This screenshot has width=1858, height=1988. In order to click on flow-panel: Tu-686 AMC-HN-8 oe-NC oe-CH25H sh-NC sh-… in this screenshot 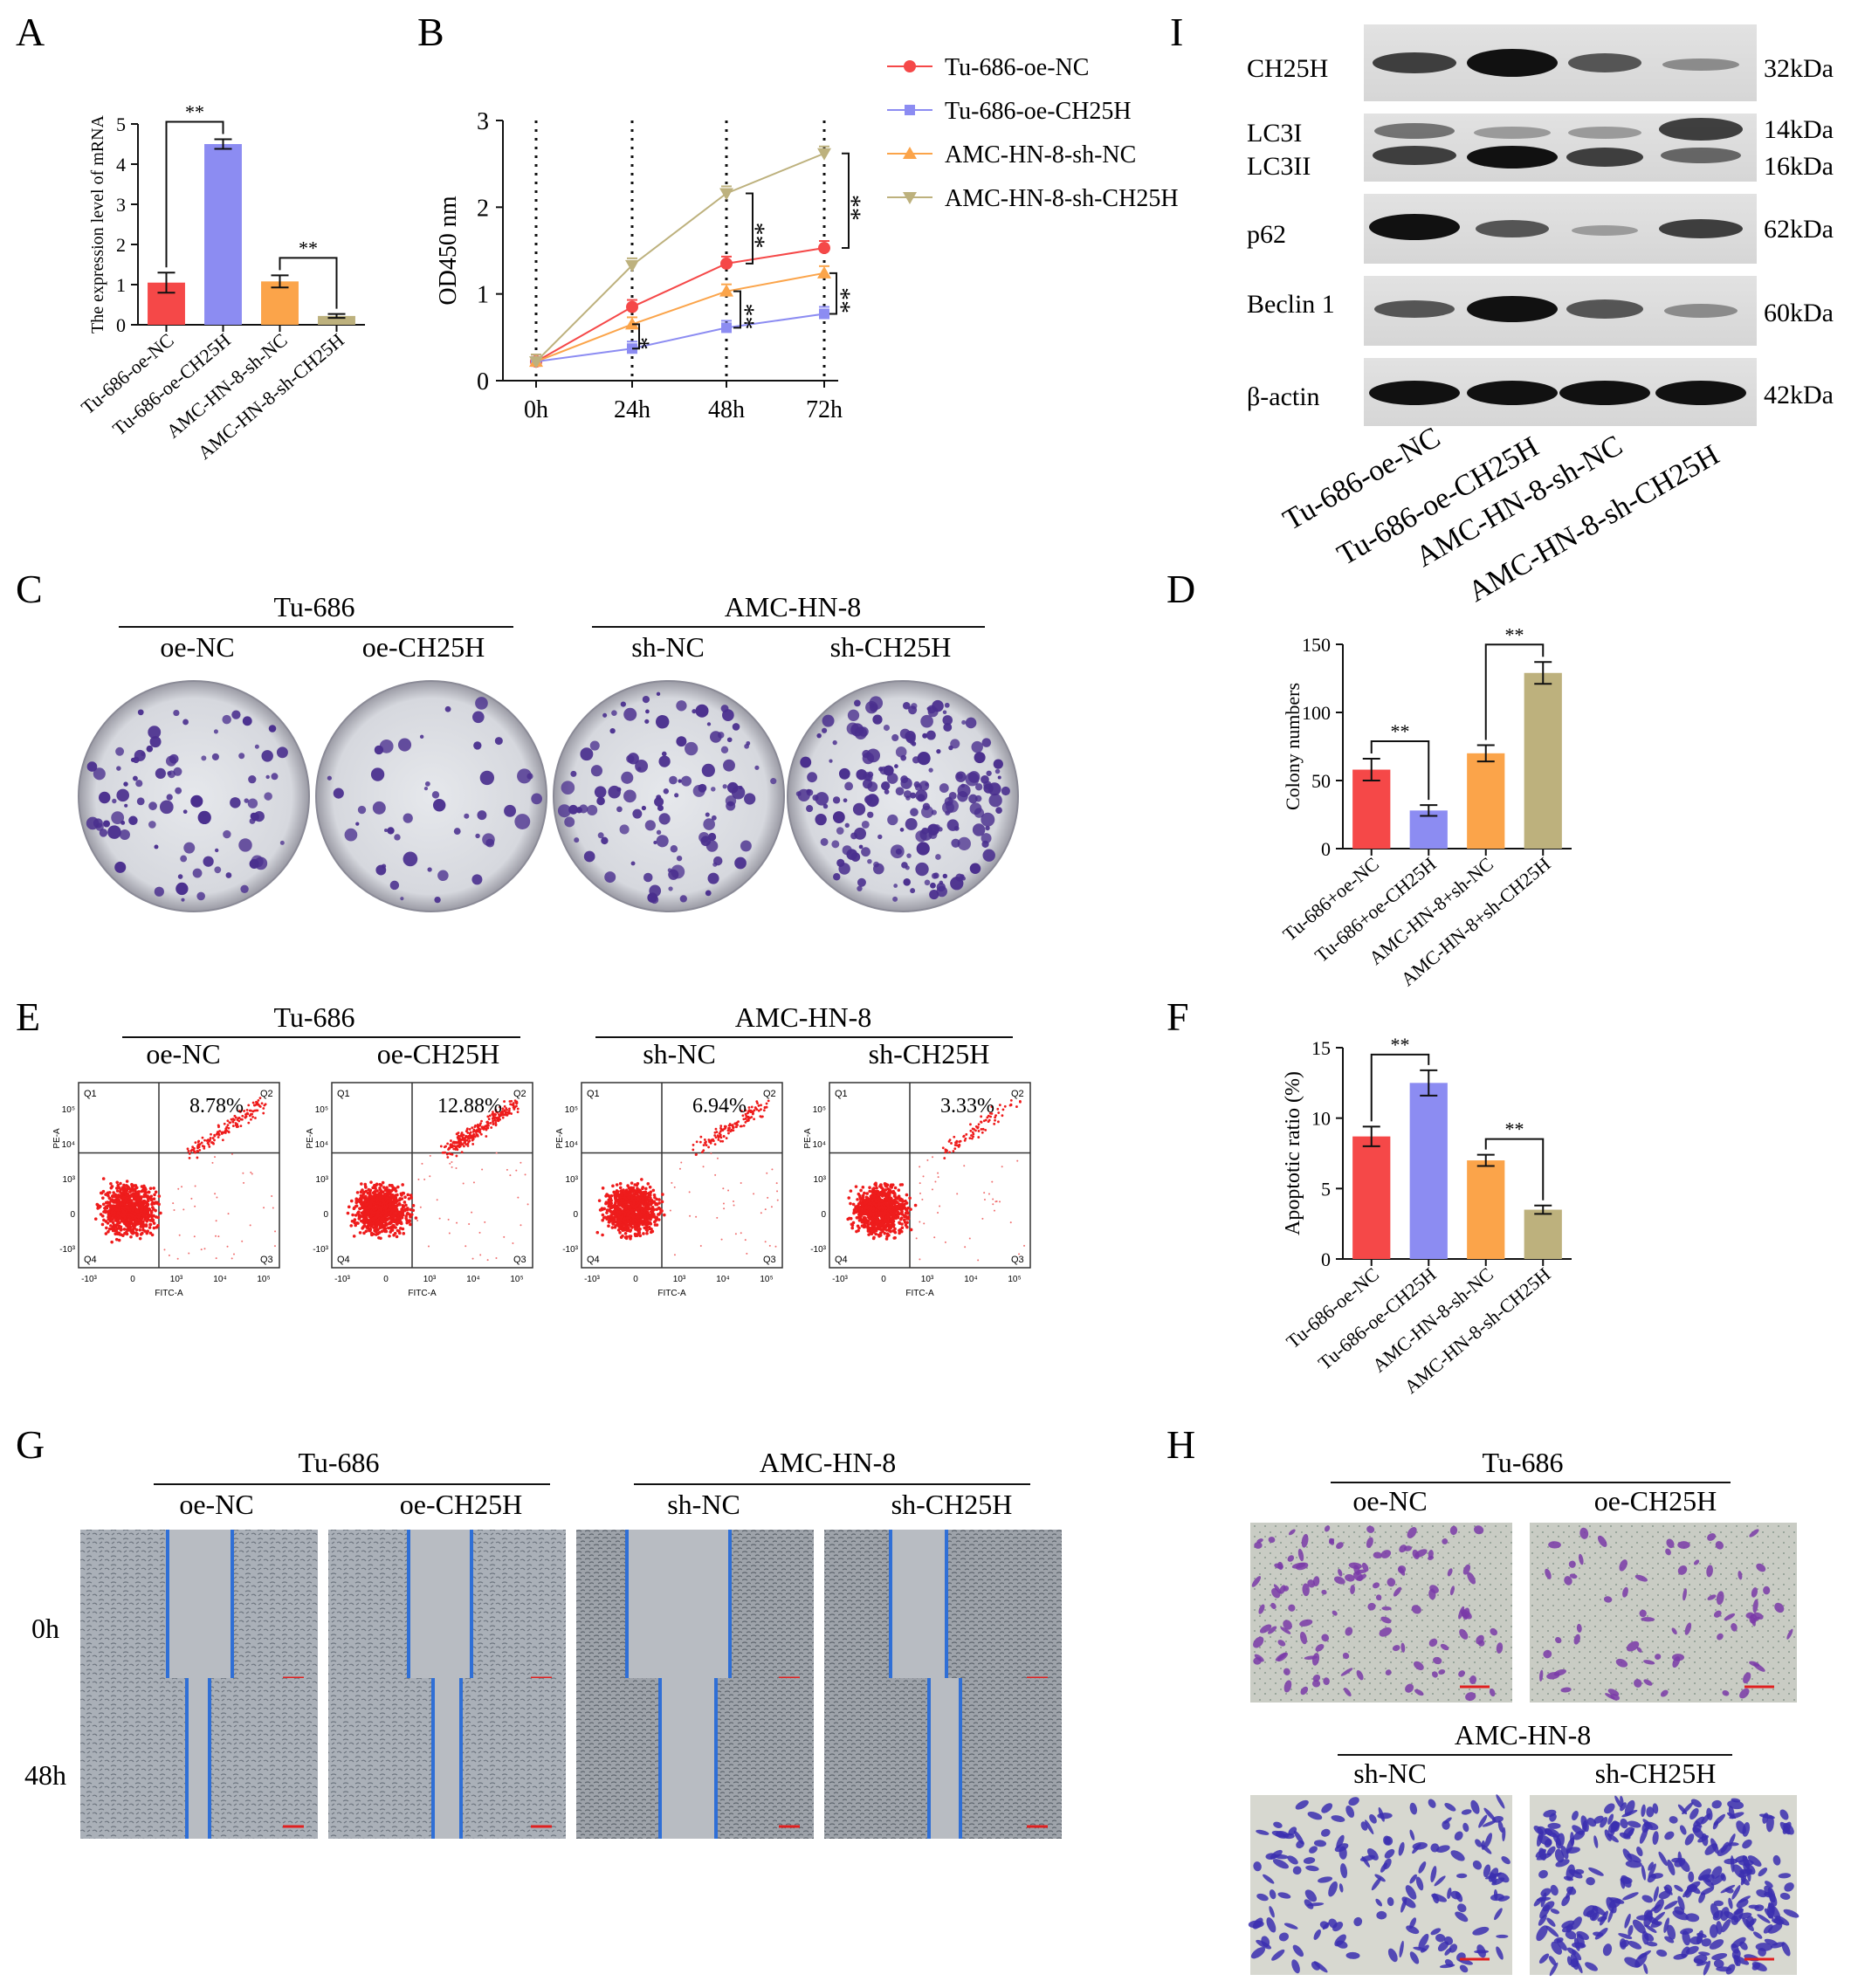, I will do `click(541, 1150)`.